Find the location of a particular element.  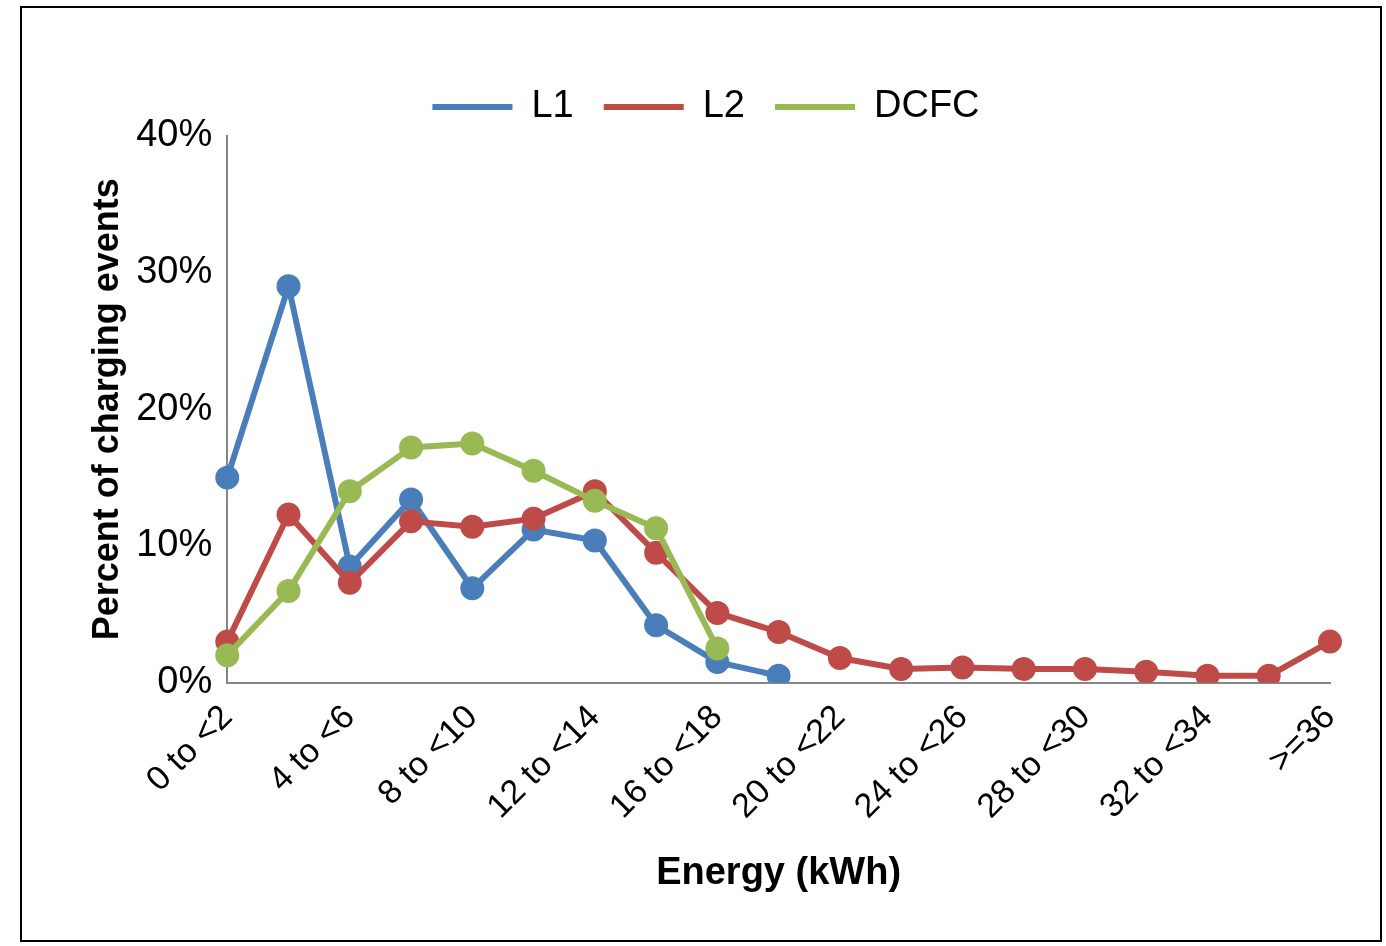

legend-label: L2 is located at coordinates (724, 104).